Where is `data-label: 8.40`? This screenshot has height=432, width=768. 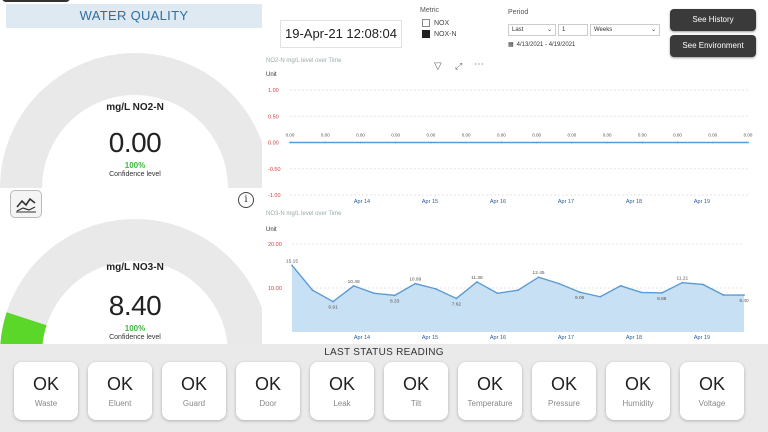 data-label: 8.40 is located at coordinates (744, 301).